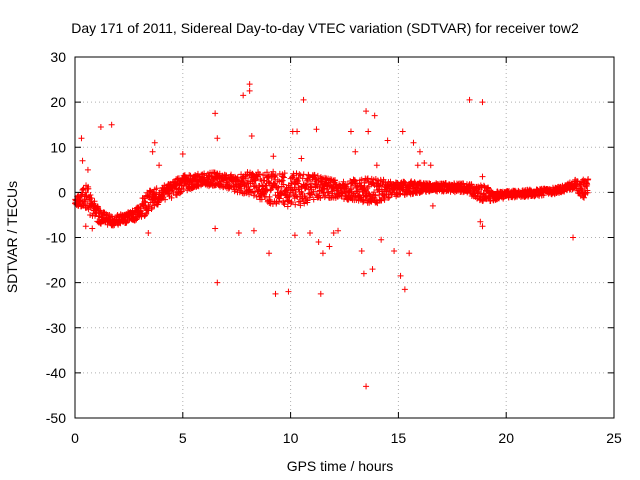 Image resolution: width=640 pixels, height=480 pixels. What do you see at coordinates (614, 438) in the screenshot?
I see `x-tick-label: 25` at bounding box center [614, 438].